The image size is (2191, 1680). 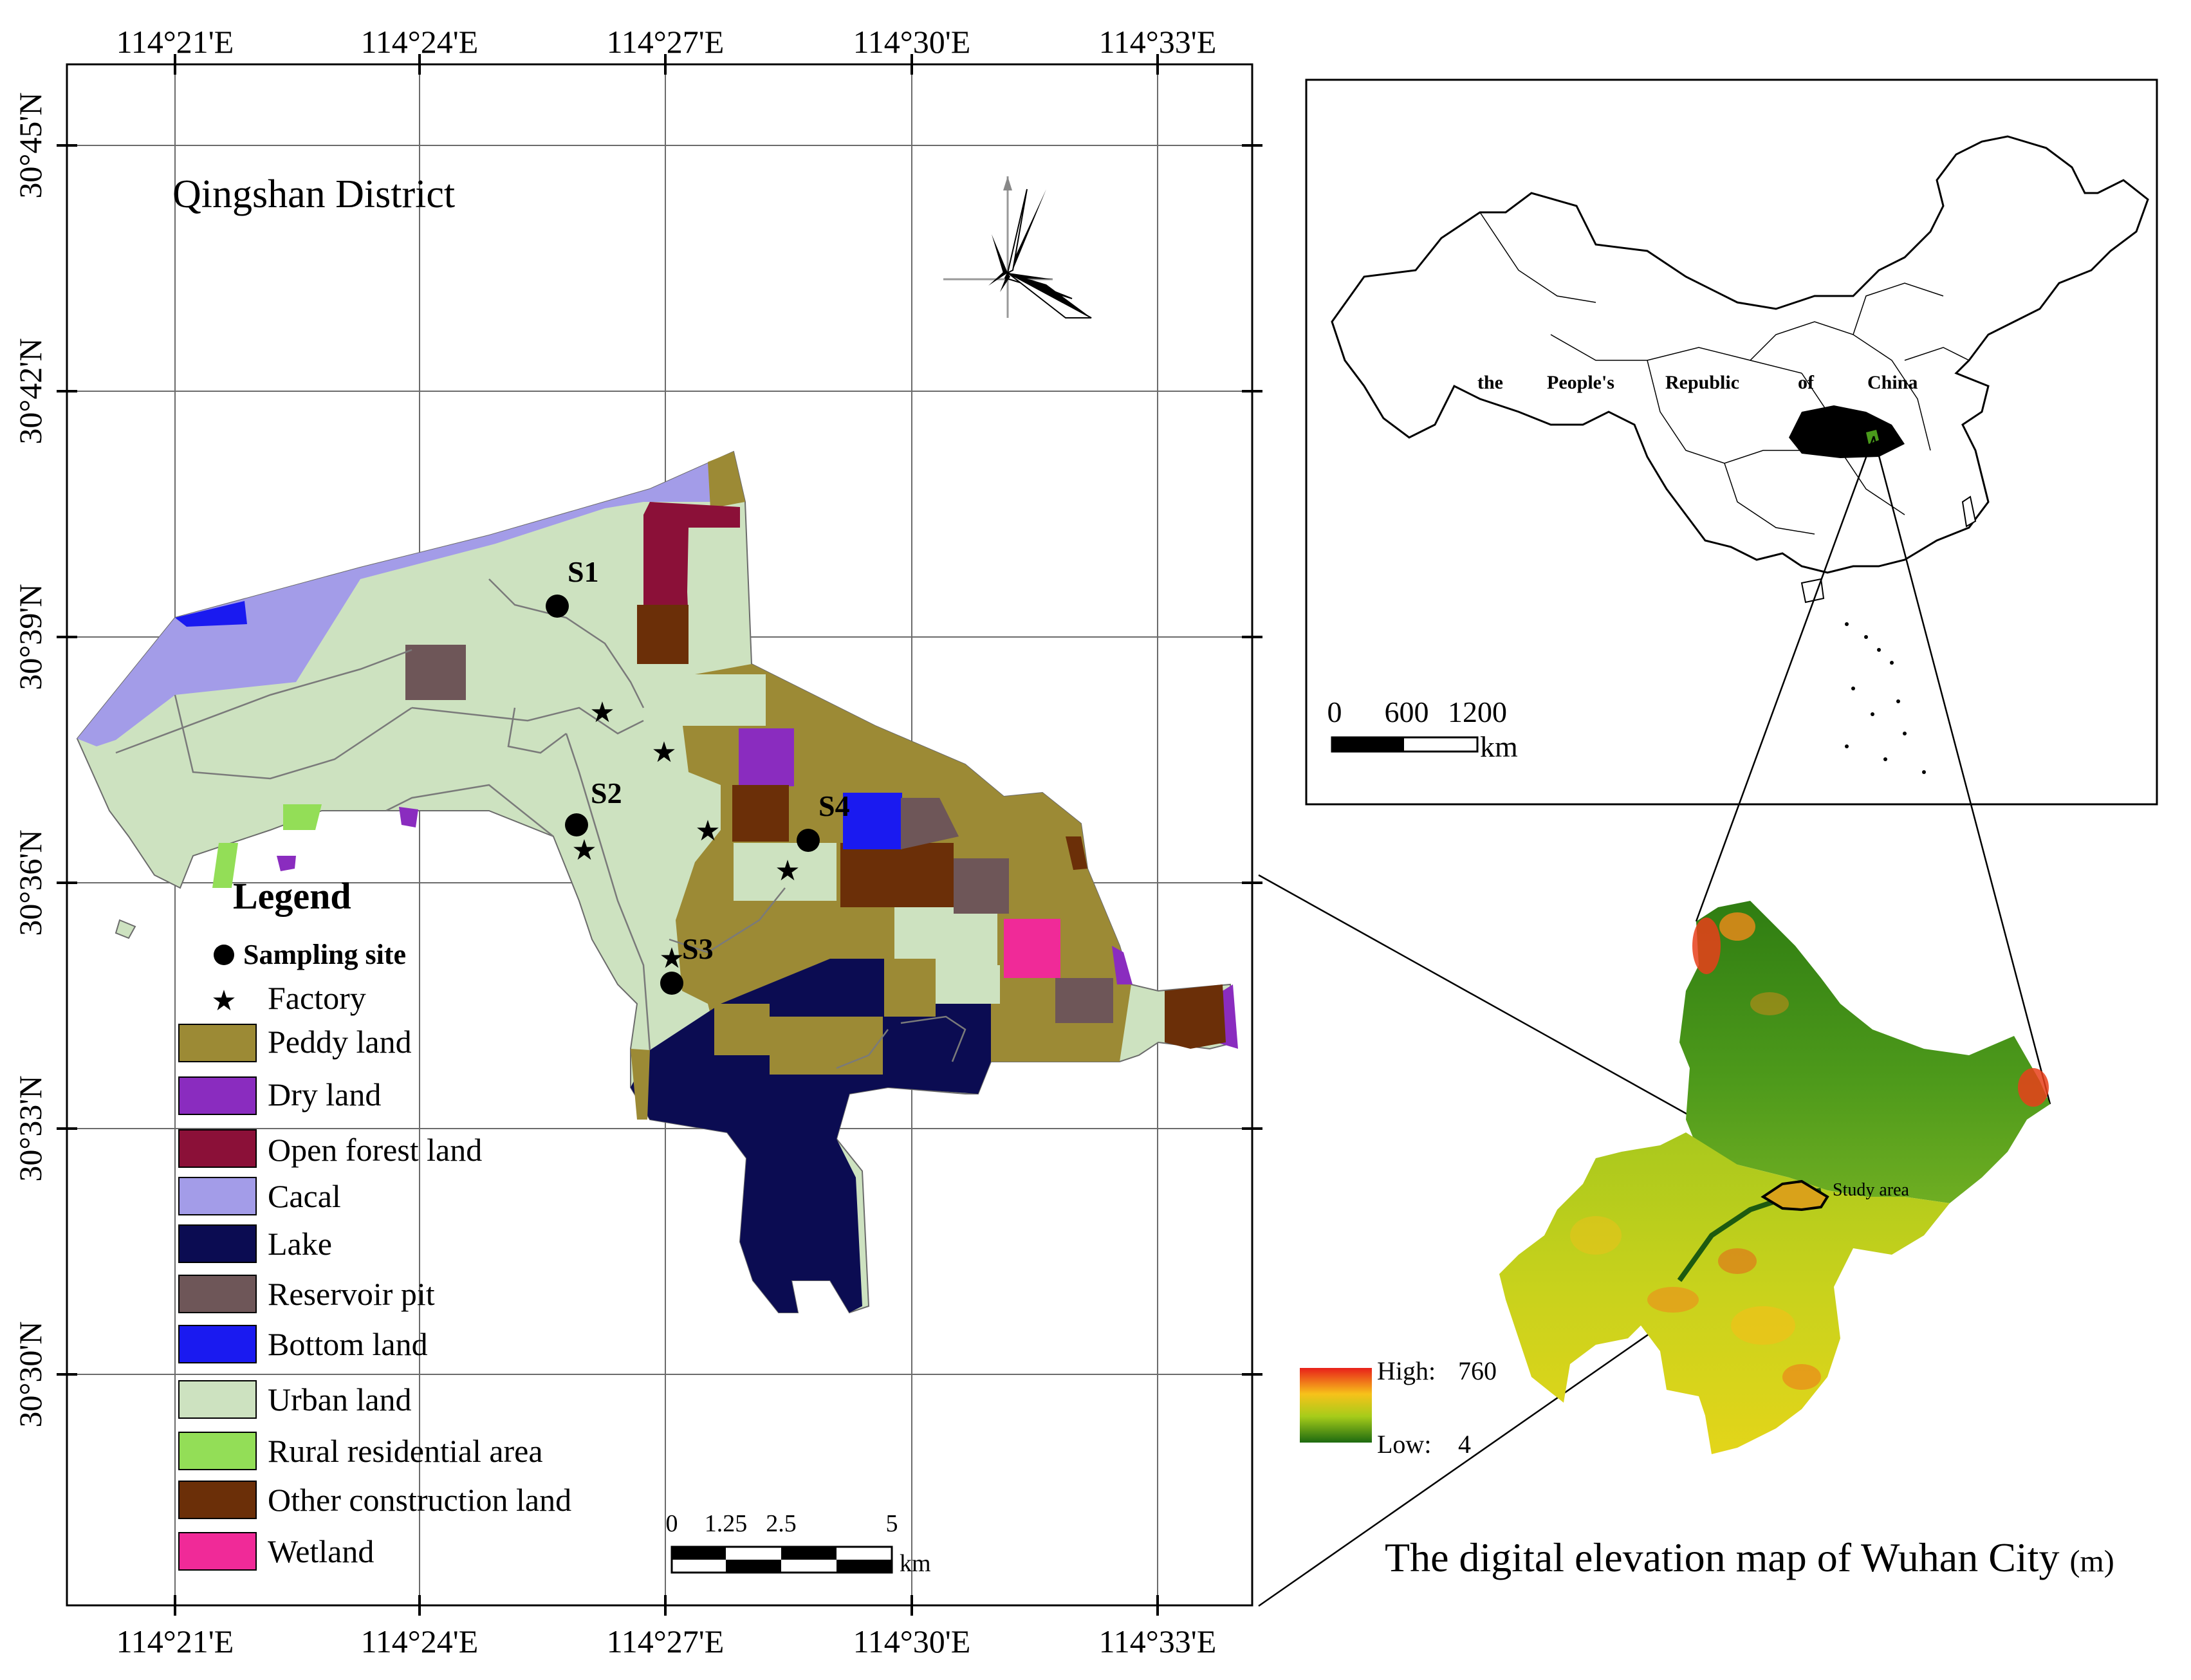 I want to click on legend-class-6: Reservoir pit, so click(x=306, y=1294).